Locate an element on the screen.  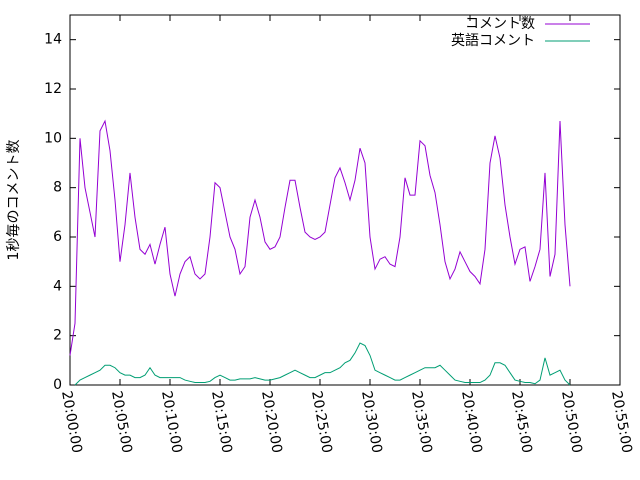
x-tick-label: 20:50:00 is located at coordinates (571, 422).